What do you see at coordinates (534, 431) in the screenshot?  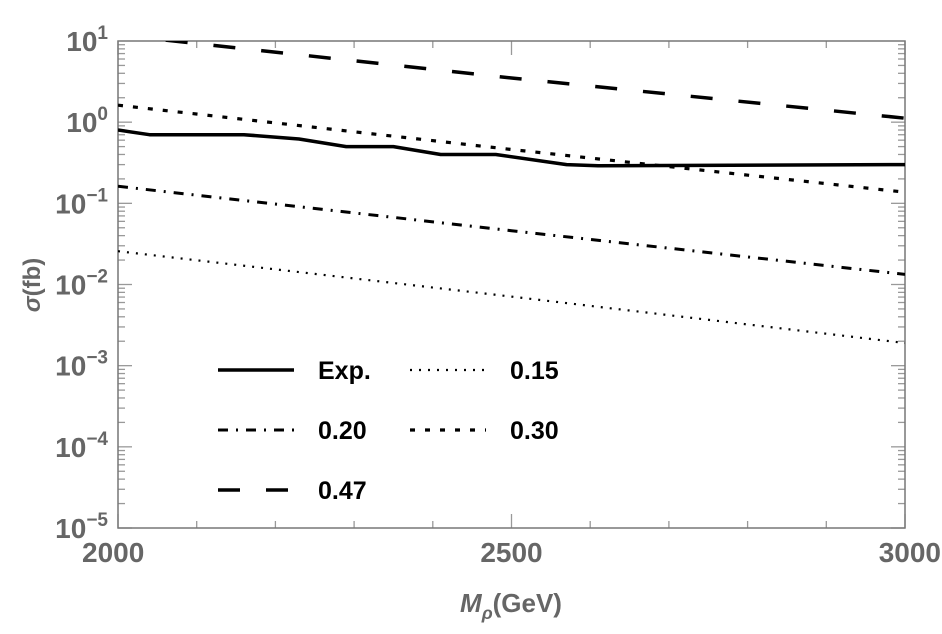 I see `legend-label: 0.30` at bounding box center [534, 431].